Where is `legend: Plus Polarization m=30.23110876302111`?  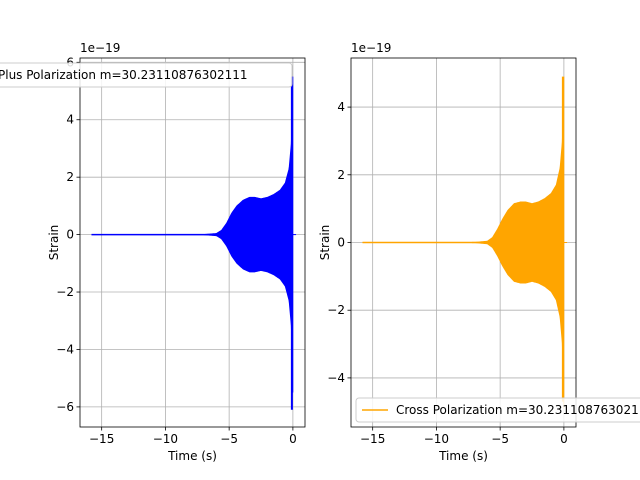
legend: Plus Polarization m=30.23110876302111 is located at coordinates (146, 75).